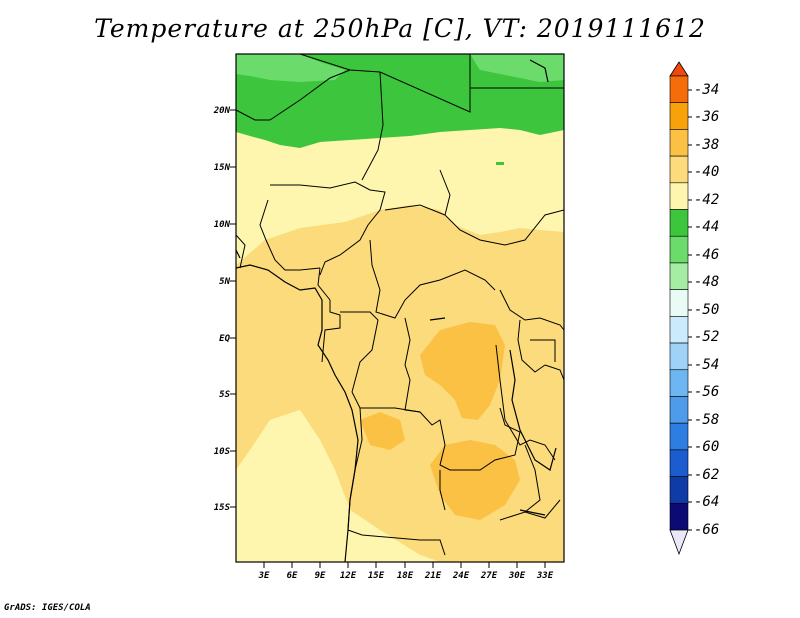  I want to click on lon-label: 15E, so click(376, 576).